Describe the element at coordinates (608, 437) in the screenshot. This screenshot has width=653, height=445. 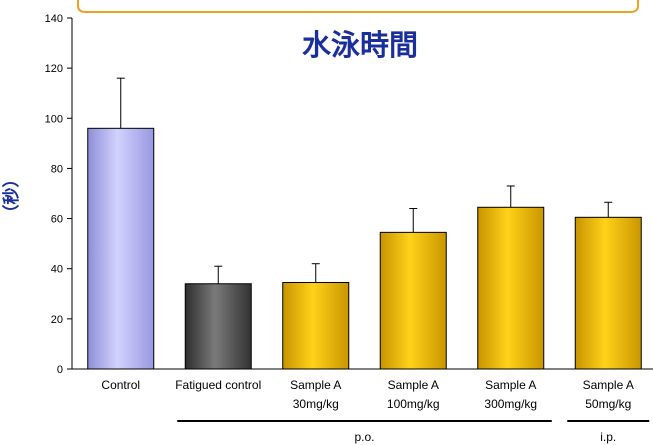
I see `group-label: i.p.` at that location.